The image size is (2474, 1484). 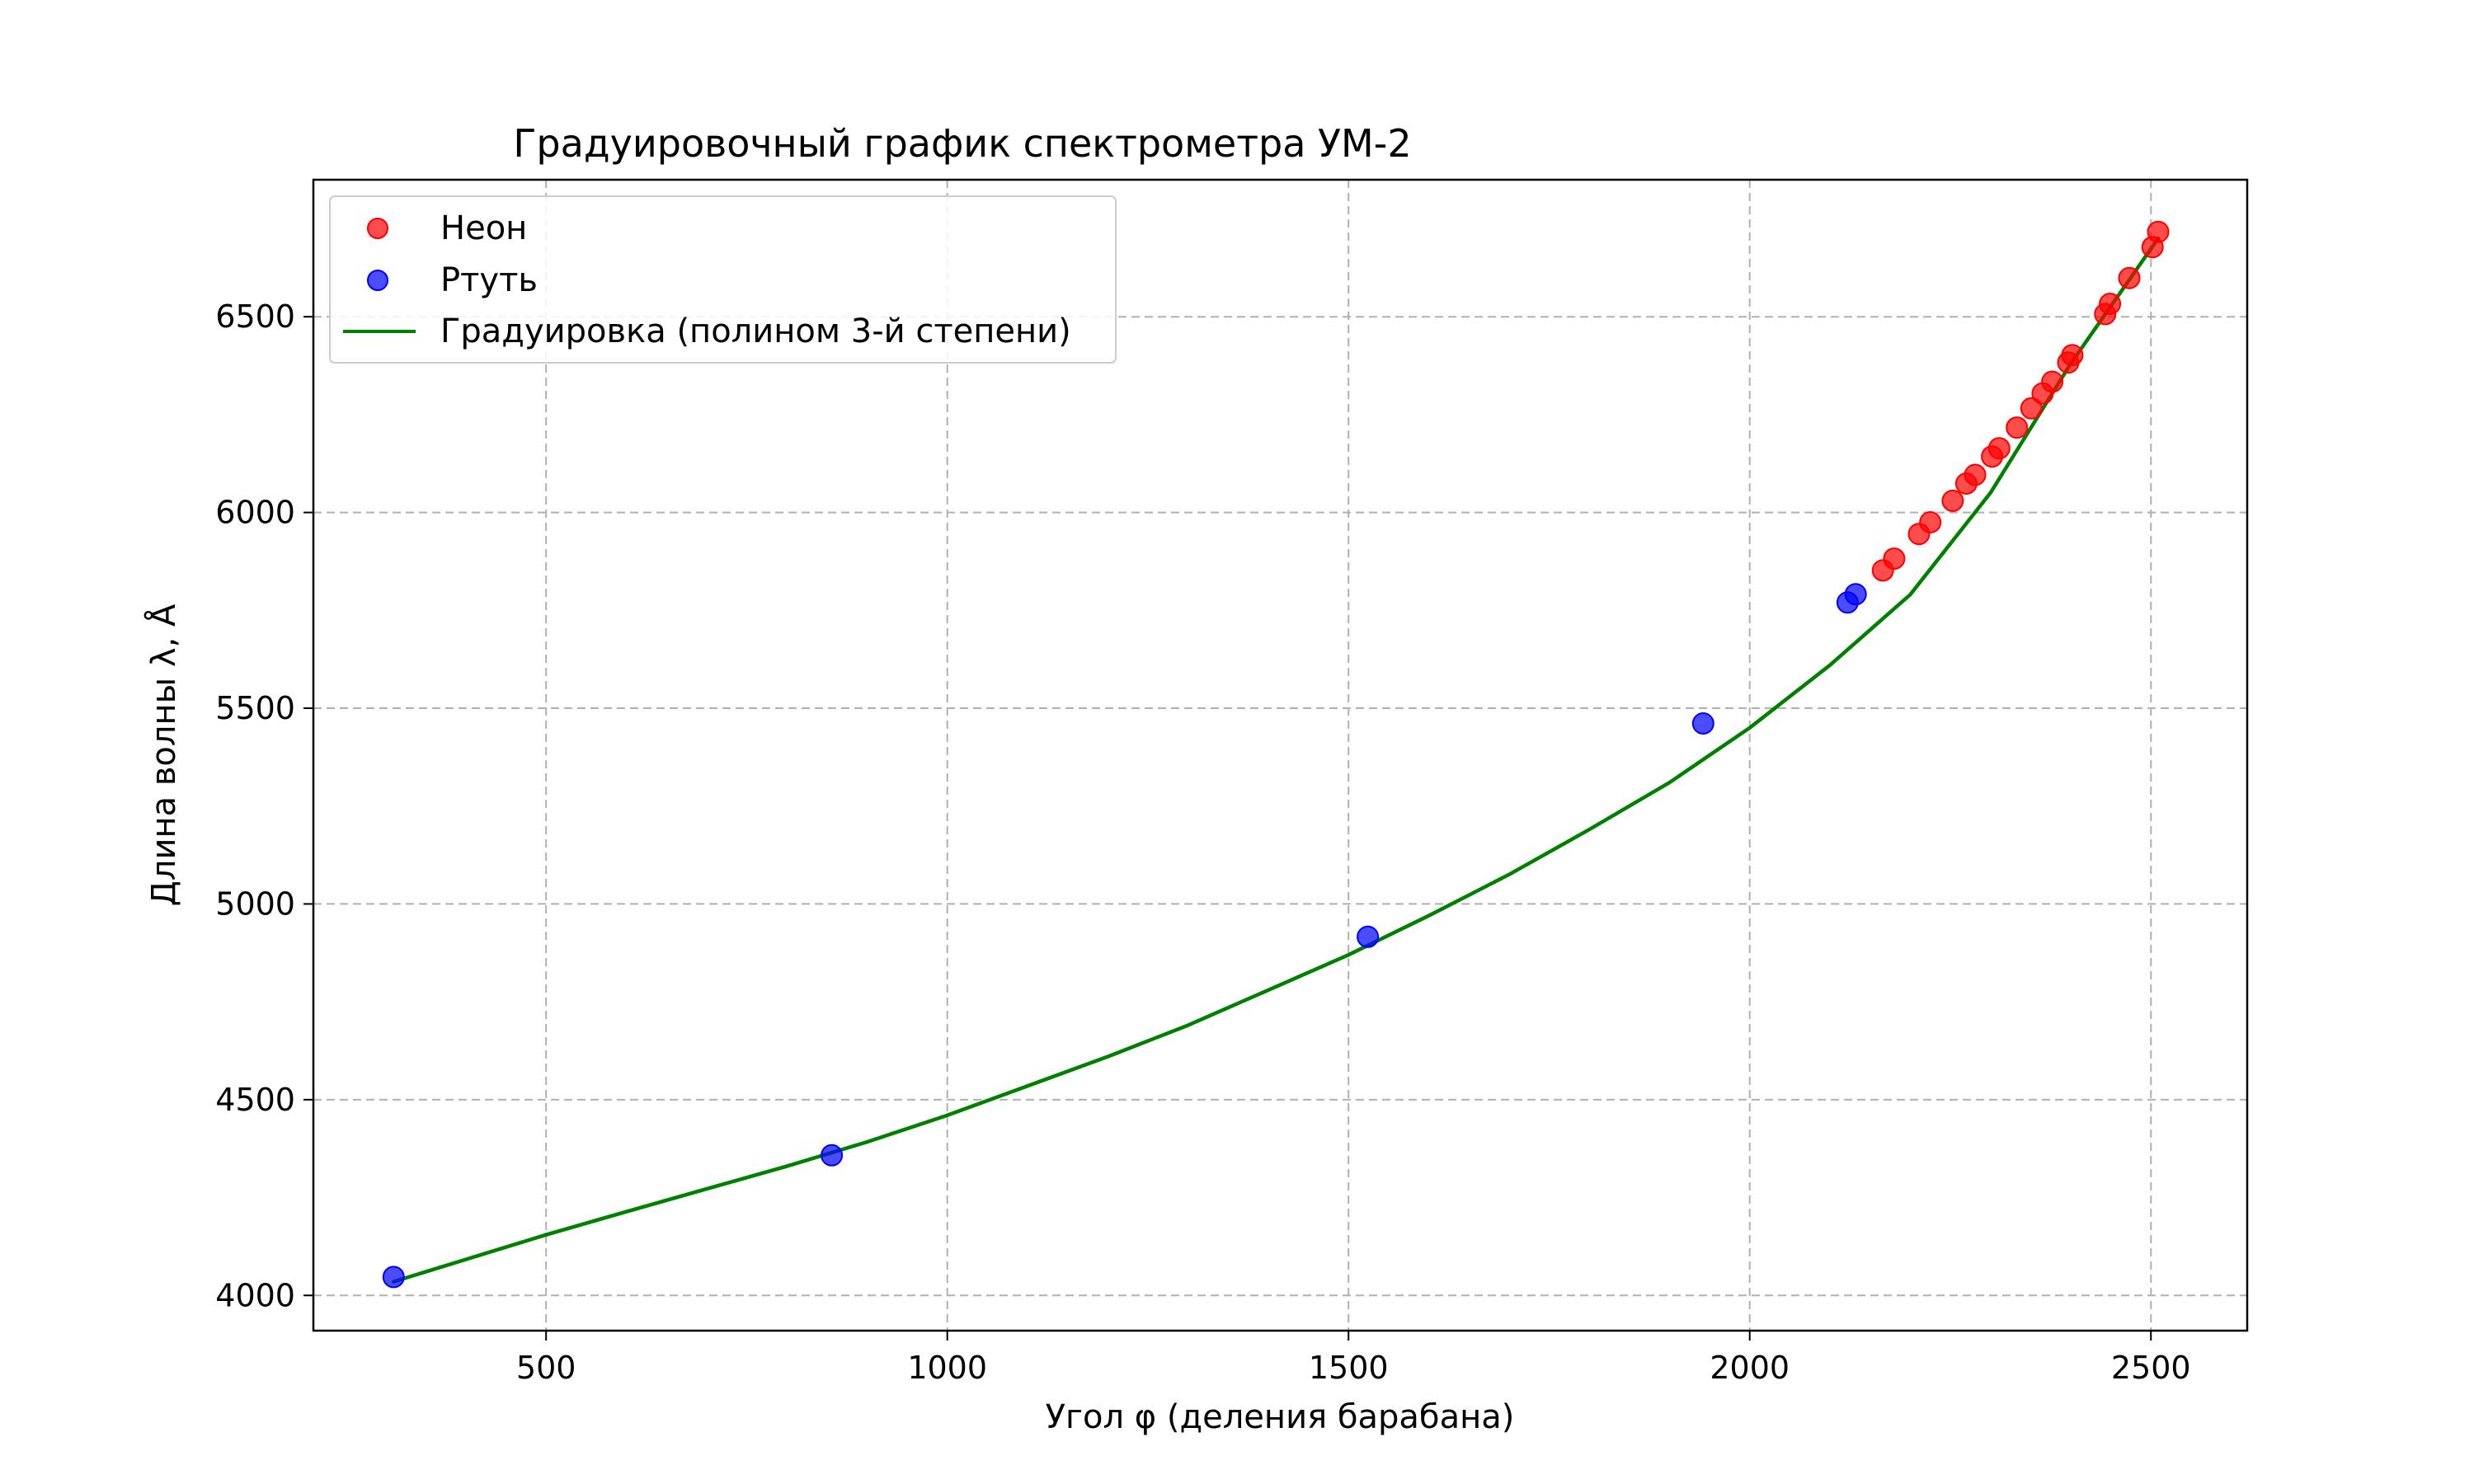 What do you see at coordinates (1750, 1368) in the screenshot?
I see `x-tick-label: 2000` at bounding box center [1750, 1368].